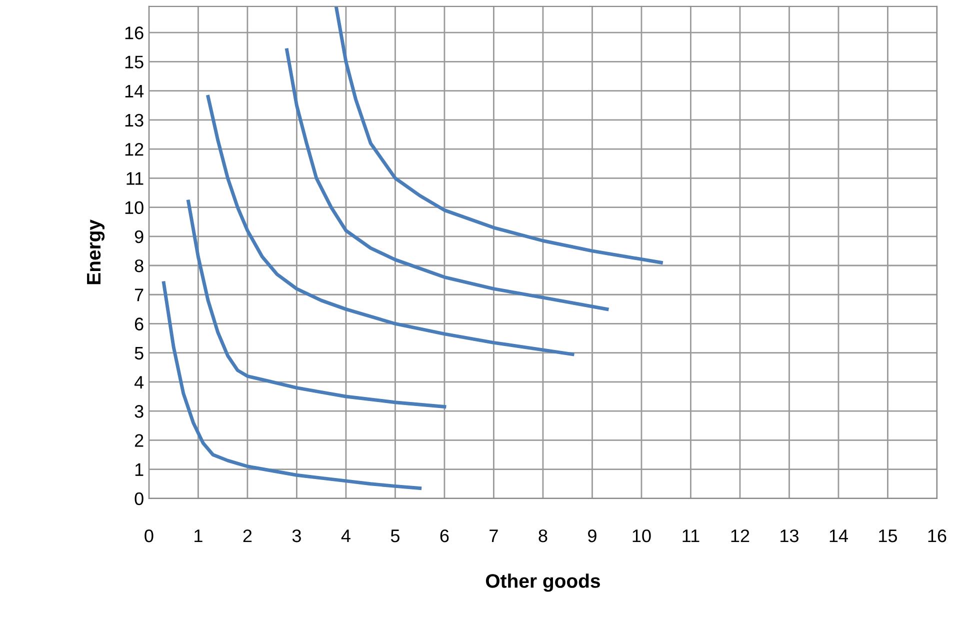  Describe the element at coordinates (641, 535) in the screenshot. I see `x-tick-label: 10` at that location.